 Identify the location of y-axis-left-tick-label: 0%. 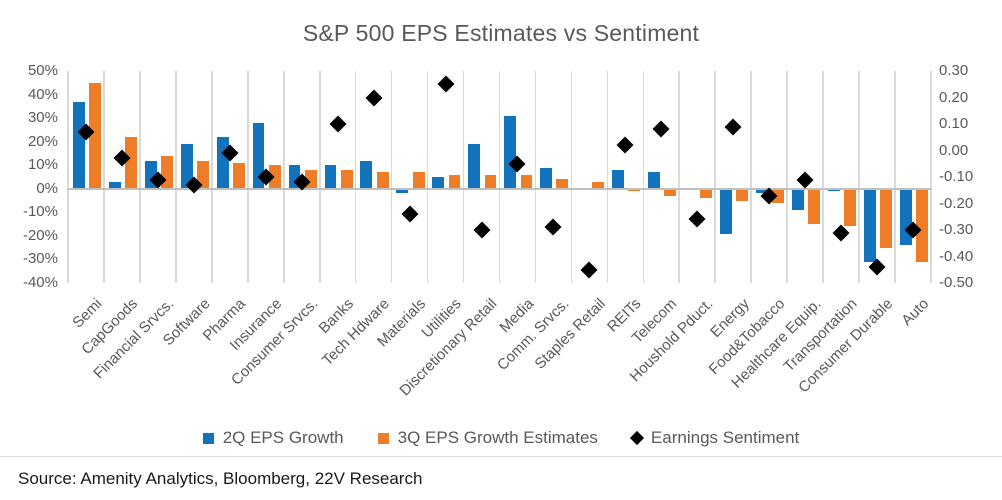
(47, 188).